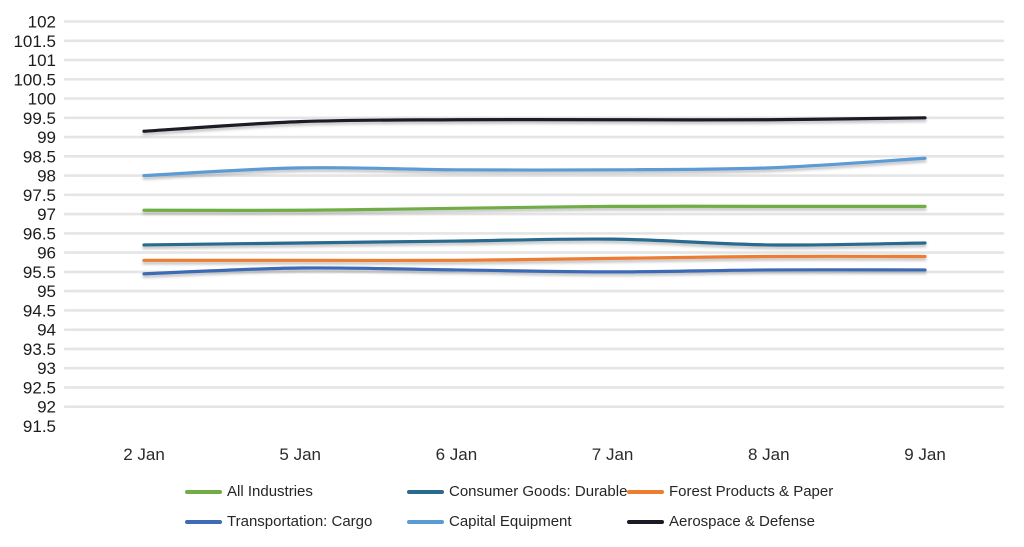 This screenshot has width=1024, height=547. What do you see at coordinates (925, 454) in the screenshot?
I see `x-axis-tick-label: 9 Jan` at bounding box center [925, 454].